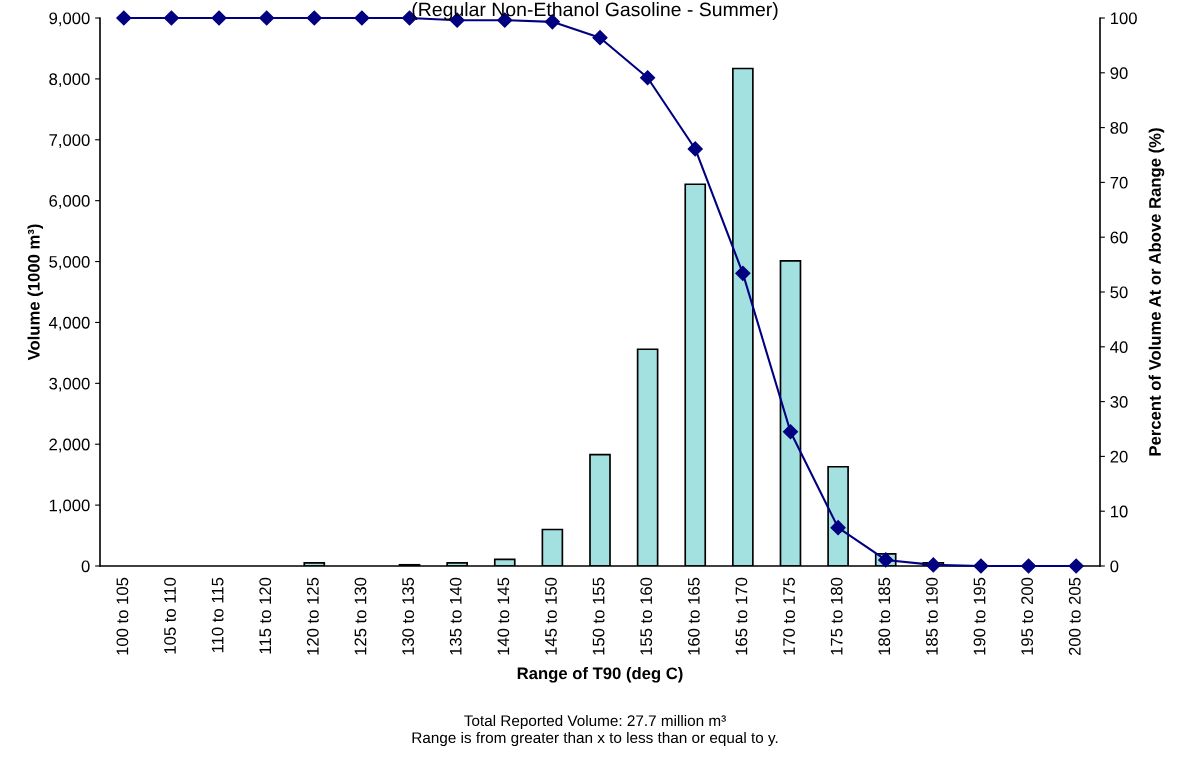 This screenshot has width=1190, height=765. What do you see at coordinates (69, 262) in the screenshot?
I see `y-tick-label: 5,000` at bounding box center [69, 262].